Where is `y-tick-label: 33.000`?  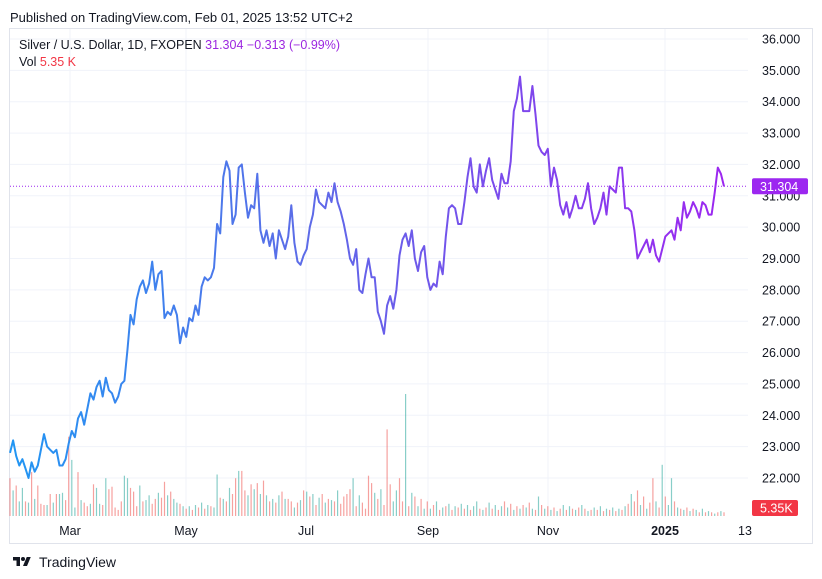 y-tick-label: 33.000 is located at coordinates (781, 134).